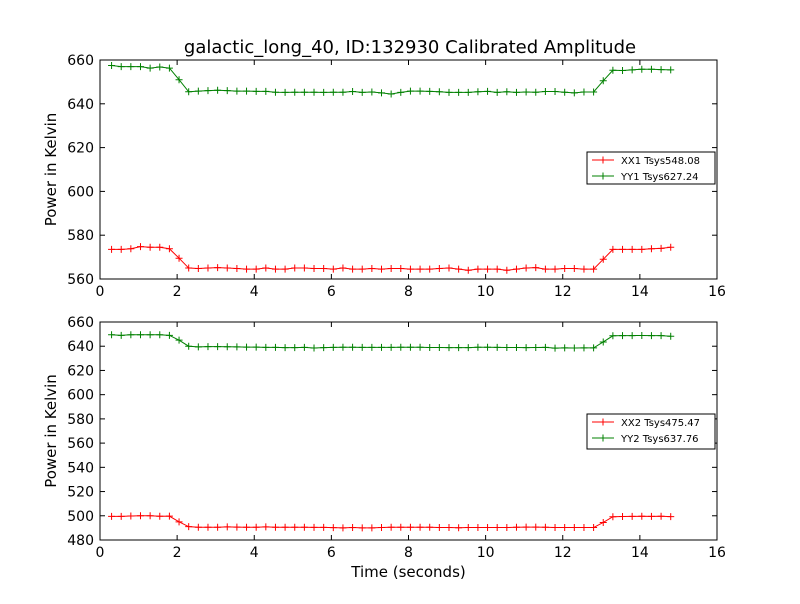  What do you see at coordinates (80, 236) in the screenshot?
I see `y-tick-label: 580` at bounding box center [80, 236].